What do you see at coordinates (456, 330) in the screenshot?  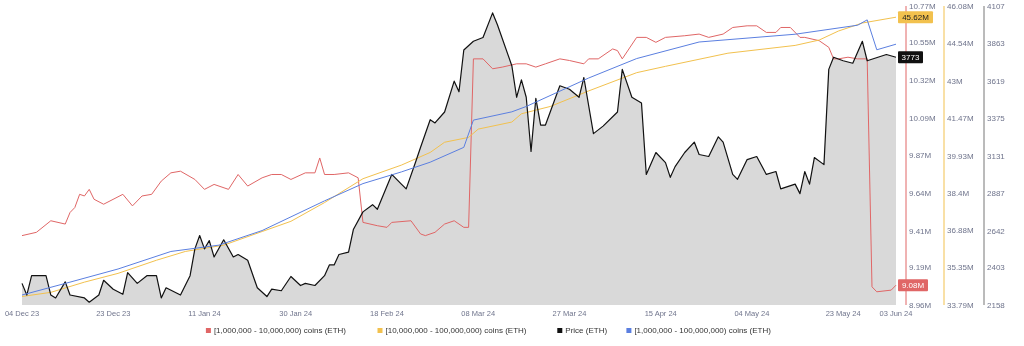 I see `legend-label: [10,000,000 - 100,000,000) coins (ETH)` at bounding box center [456, 330].